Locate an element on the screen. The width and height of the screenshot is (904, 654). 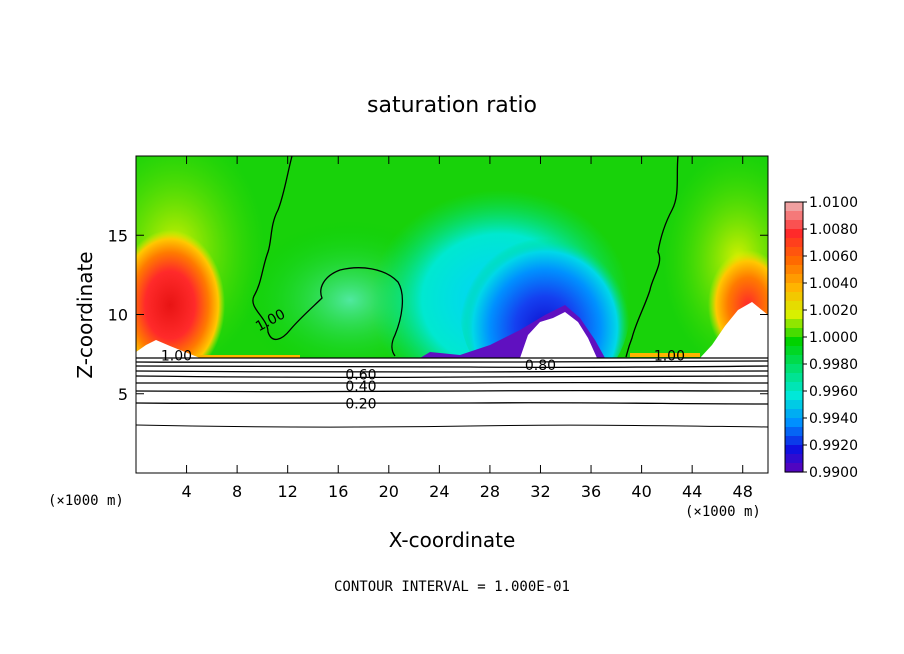
x-tick-label: 40 is located at coordinates (641, 491).